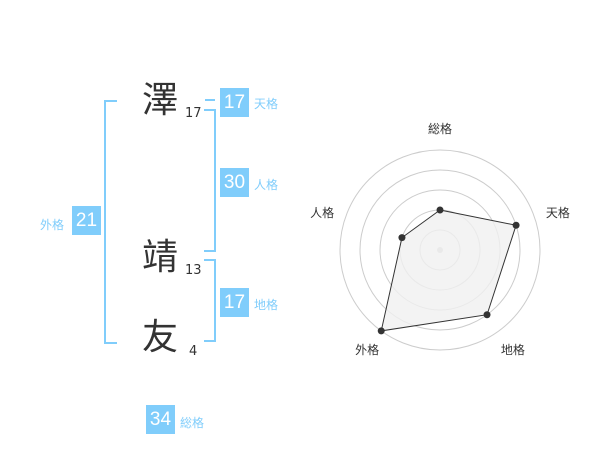  Describe the element at coordinates (234, 102) in the screenshot. I see `tenkaku-value: 17` at that location.